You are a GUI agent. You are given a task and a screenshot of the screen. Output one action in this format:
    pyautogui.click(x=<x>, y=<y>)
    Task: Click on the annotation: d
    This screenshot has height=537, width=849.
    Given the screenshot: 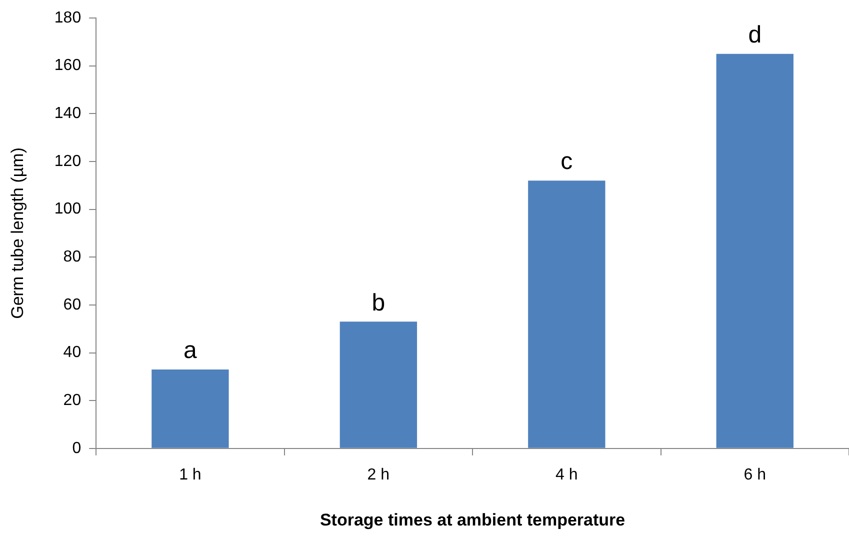 What is the action you would take?
    pyautogui.click(x=755, y=34)
    